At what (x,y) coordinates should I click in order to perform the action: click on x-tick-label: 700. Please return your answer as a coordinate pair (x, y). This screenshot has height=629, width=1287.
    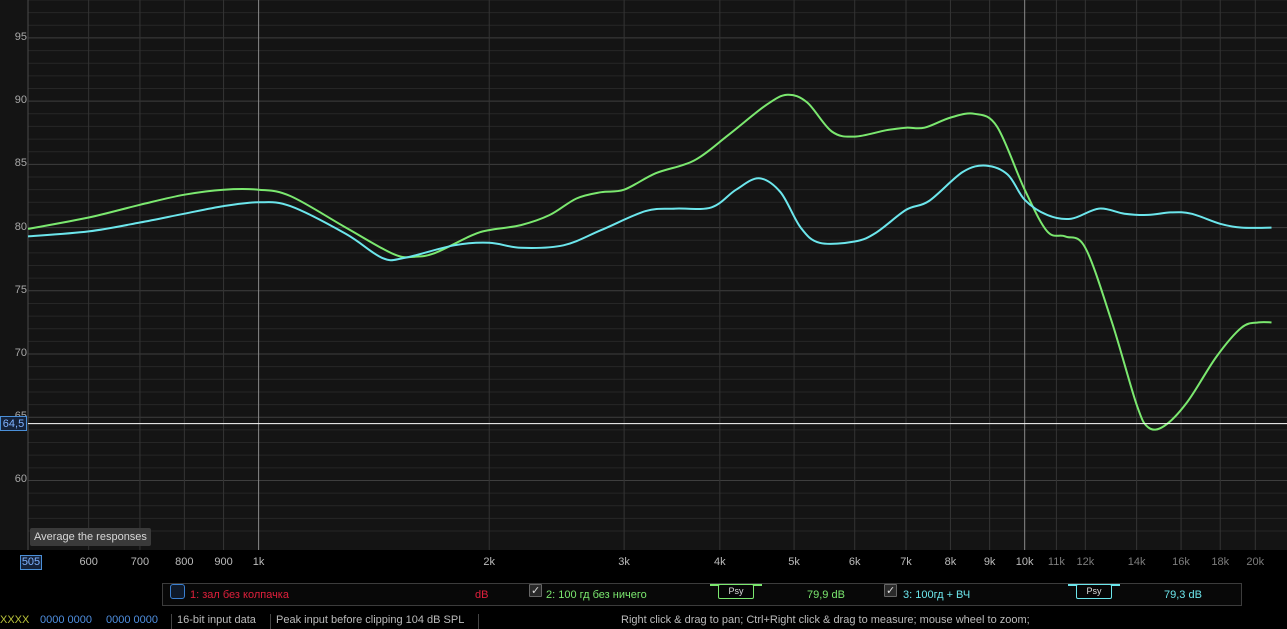
    Looking at the image, I should click on (140, 562).